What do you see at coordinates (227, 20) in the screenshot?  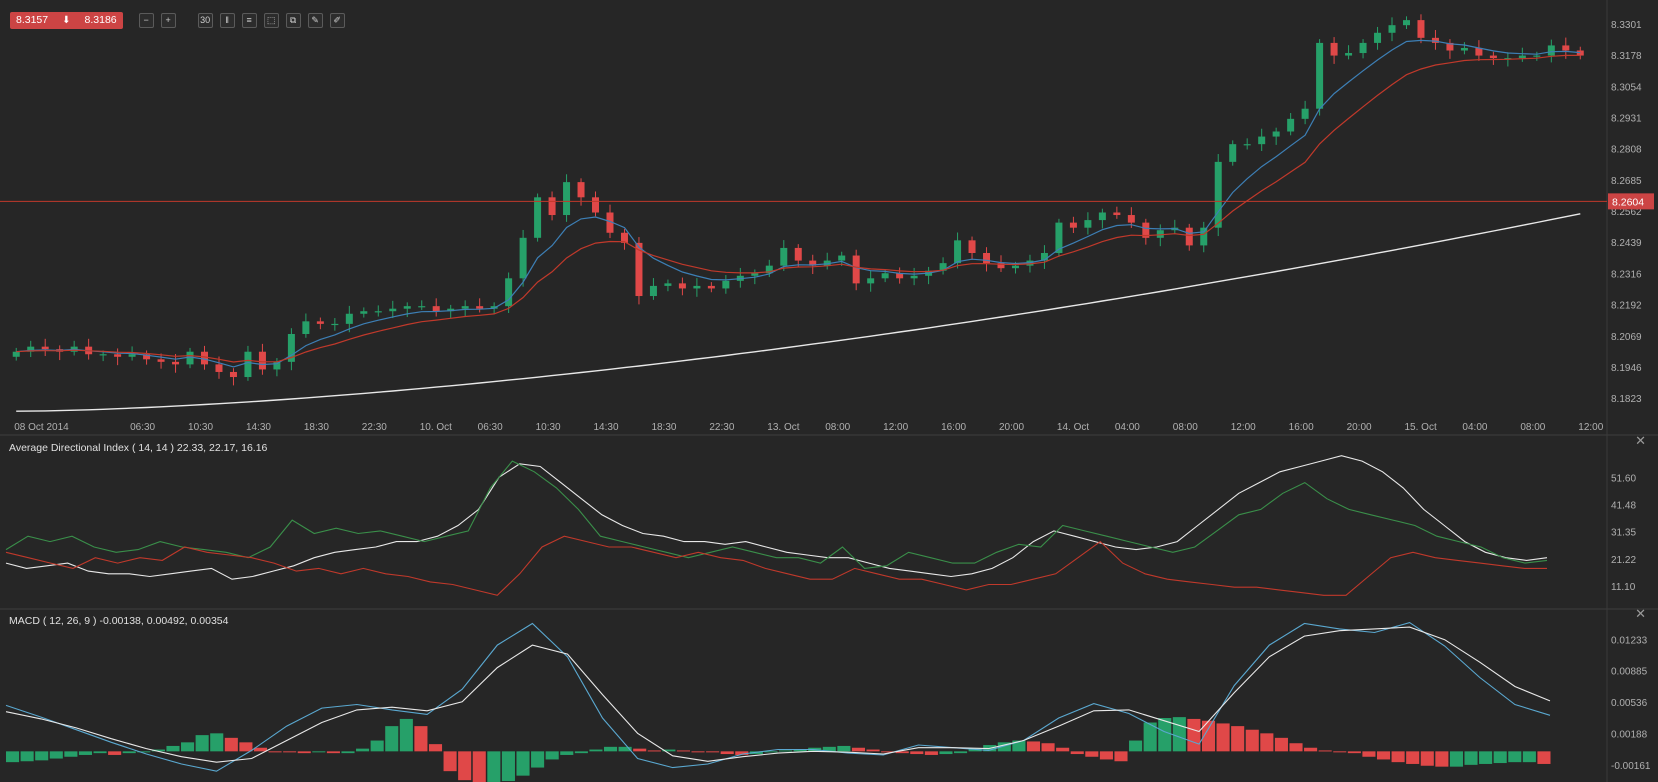 I see `chart-type-icon: ǁ` at bounding box center [227, 20].